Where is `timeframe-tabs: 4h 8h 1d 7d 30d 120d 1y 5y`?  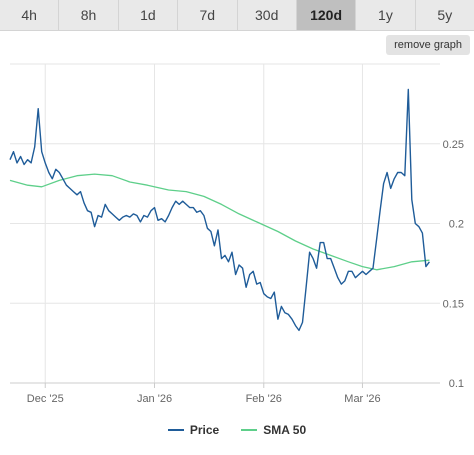
timeframe-tabs: 4h 8h 1d 7d 30d 120d 1y 5y is located at coordinates (237, 15).